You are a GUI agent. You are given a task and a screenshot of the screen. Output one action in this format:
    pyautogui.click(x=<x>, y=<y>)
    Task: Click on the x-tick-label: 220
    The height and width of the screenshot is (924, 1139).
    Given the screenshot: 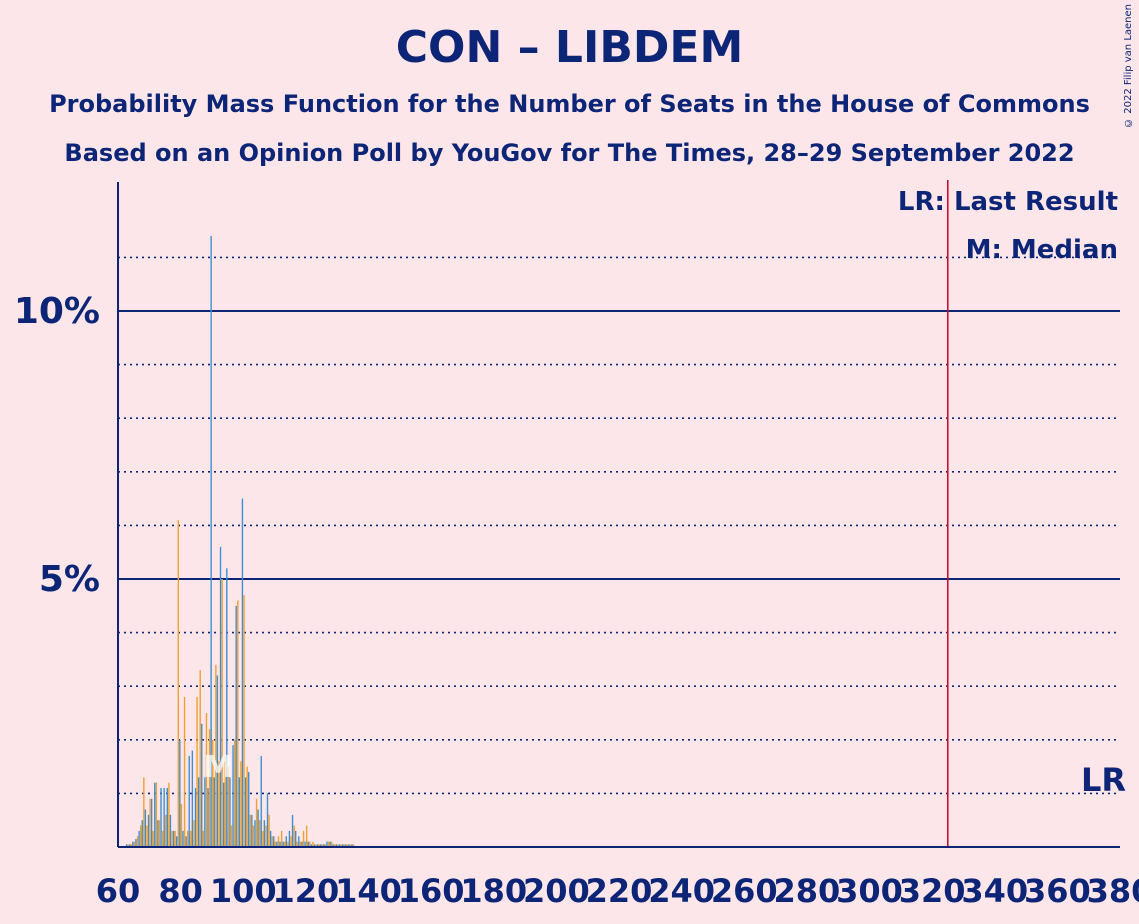 What is the action you would take?
    pyautogui.click(x=619, y=891)
    